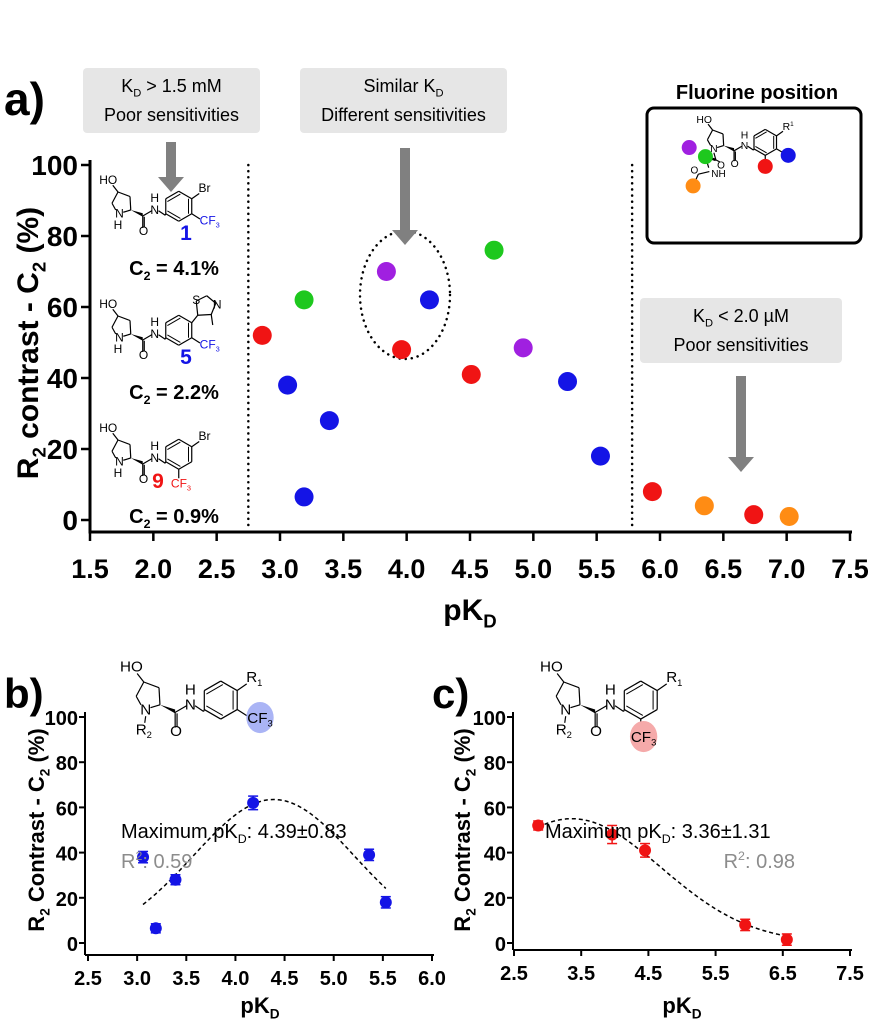 Image resolution: width=870 pixels, height=1024 pixels. What do you see at coordinates (850, 569) in the screenshot?
I see `x-tick-label: 7.5` at bounding box center [850, 569].